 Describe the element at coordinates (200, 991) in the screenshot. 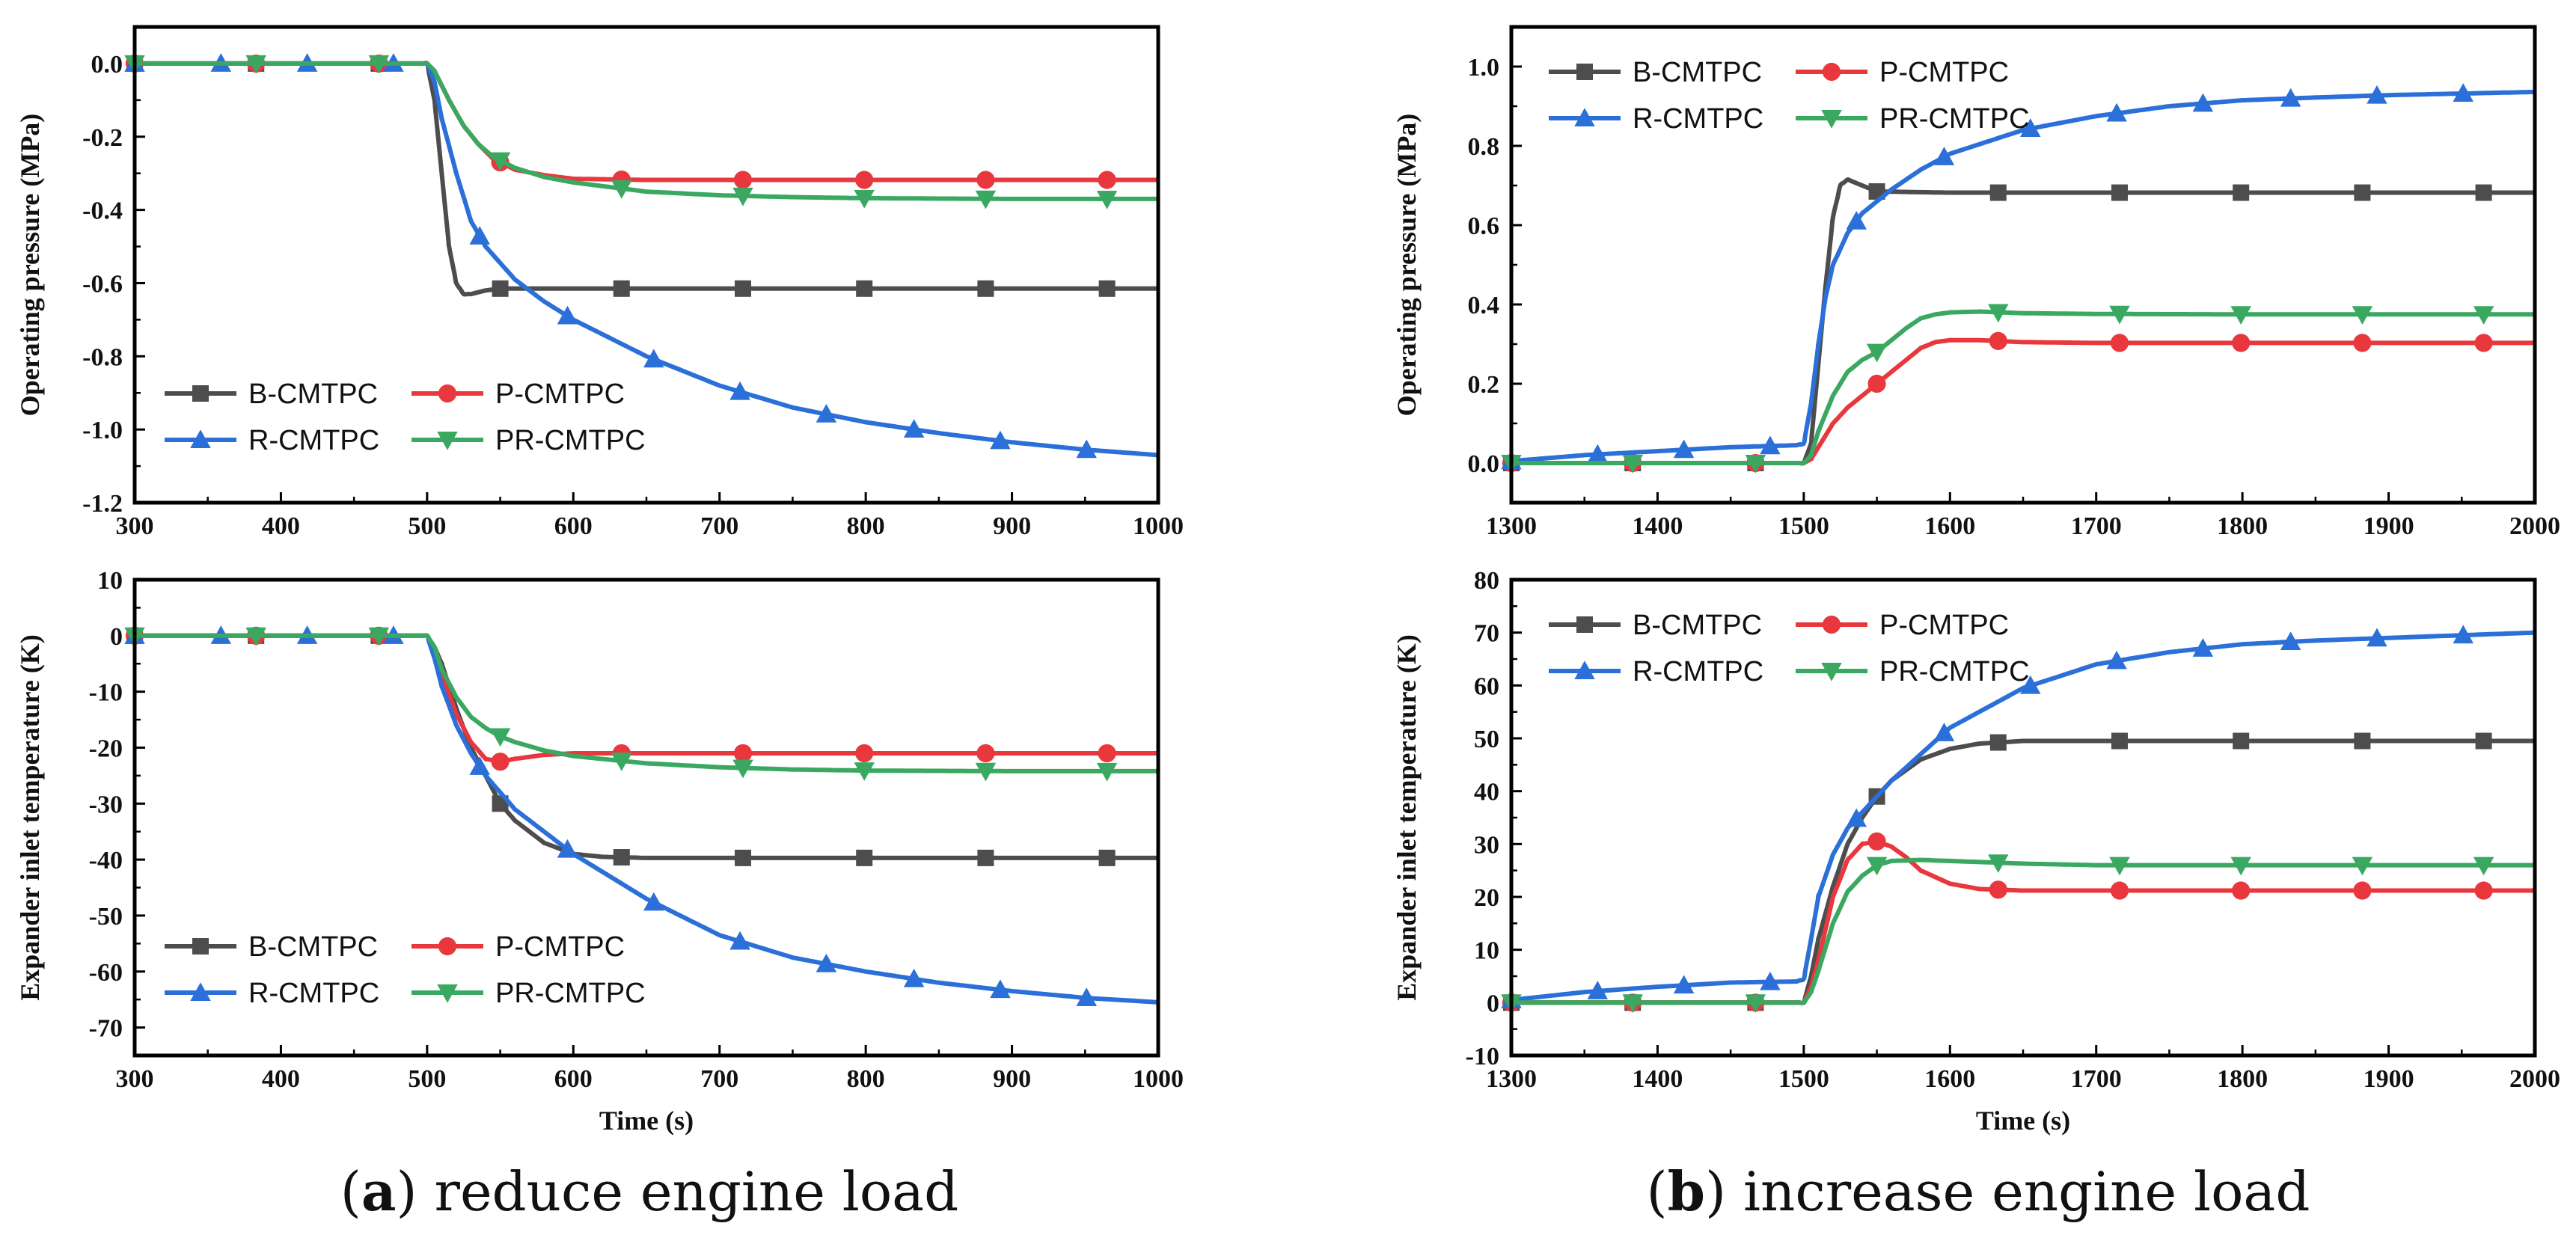

I see `legend-marker-r-cmtpc` at that location.